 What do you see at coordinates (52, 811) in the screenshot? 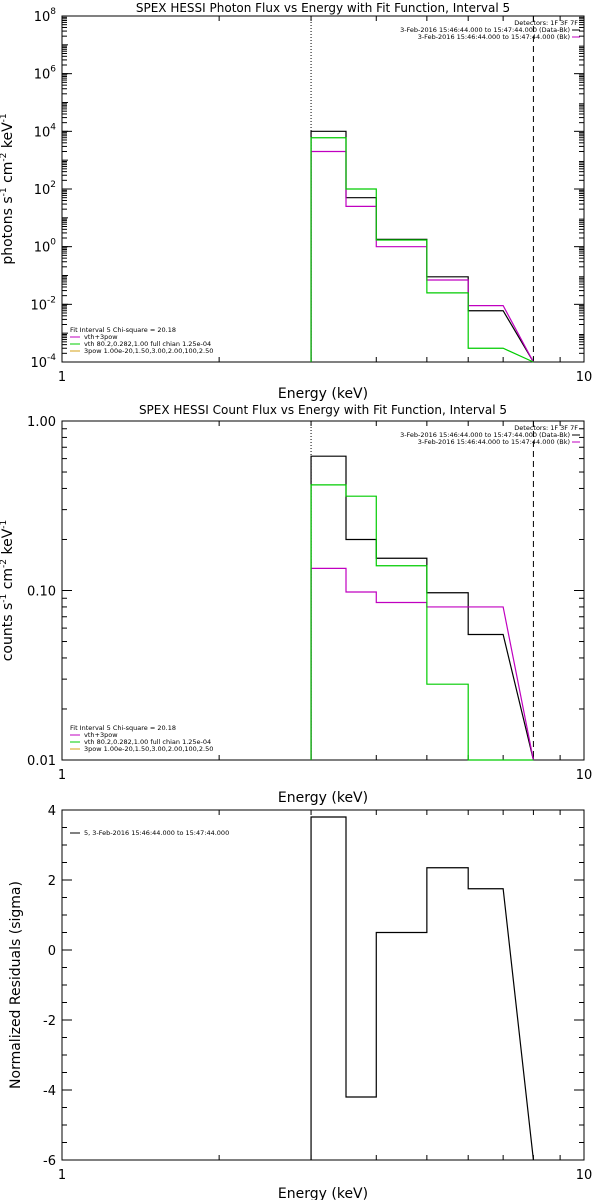
I see `y-tick-label: 4` at bounding box center [52, 811].